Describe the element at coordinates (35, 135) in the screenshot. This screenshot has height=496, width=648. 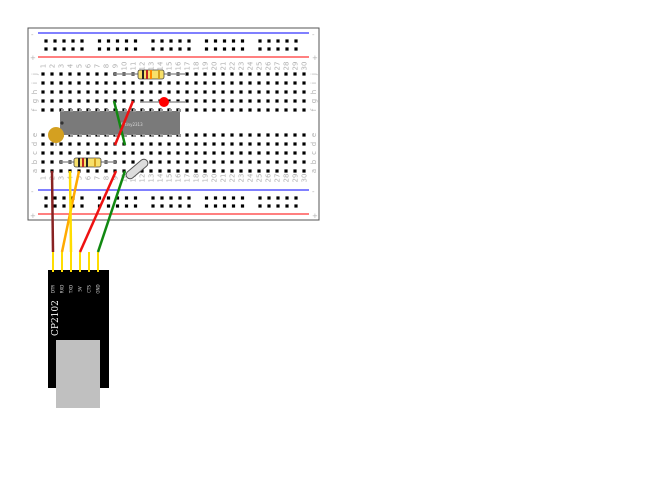
I see `row-label-left: e` at that location.